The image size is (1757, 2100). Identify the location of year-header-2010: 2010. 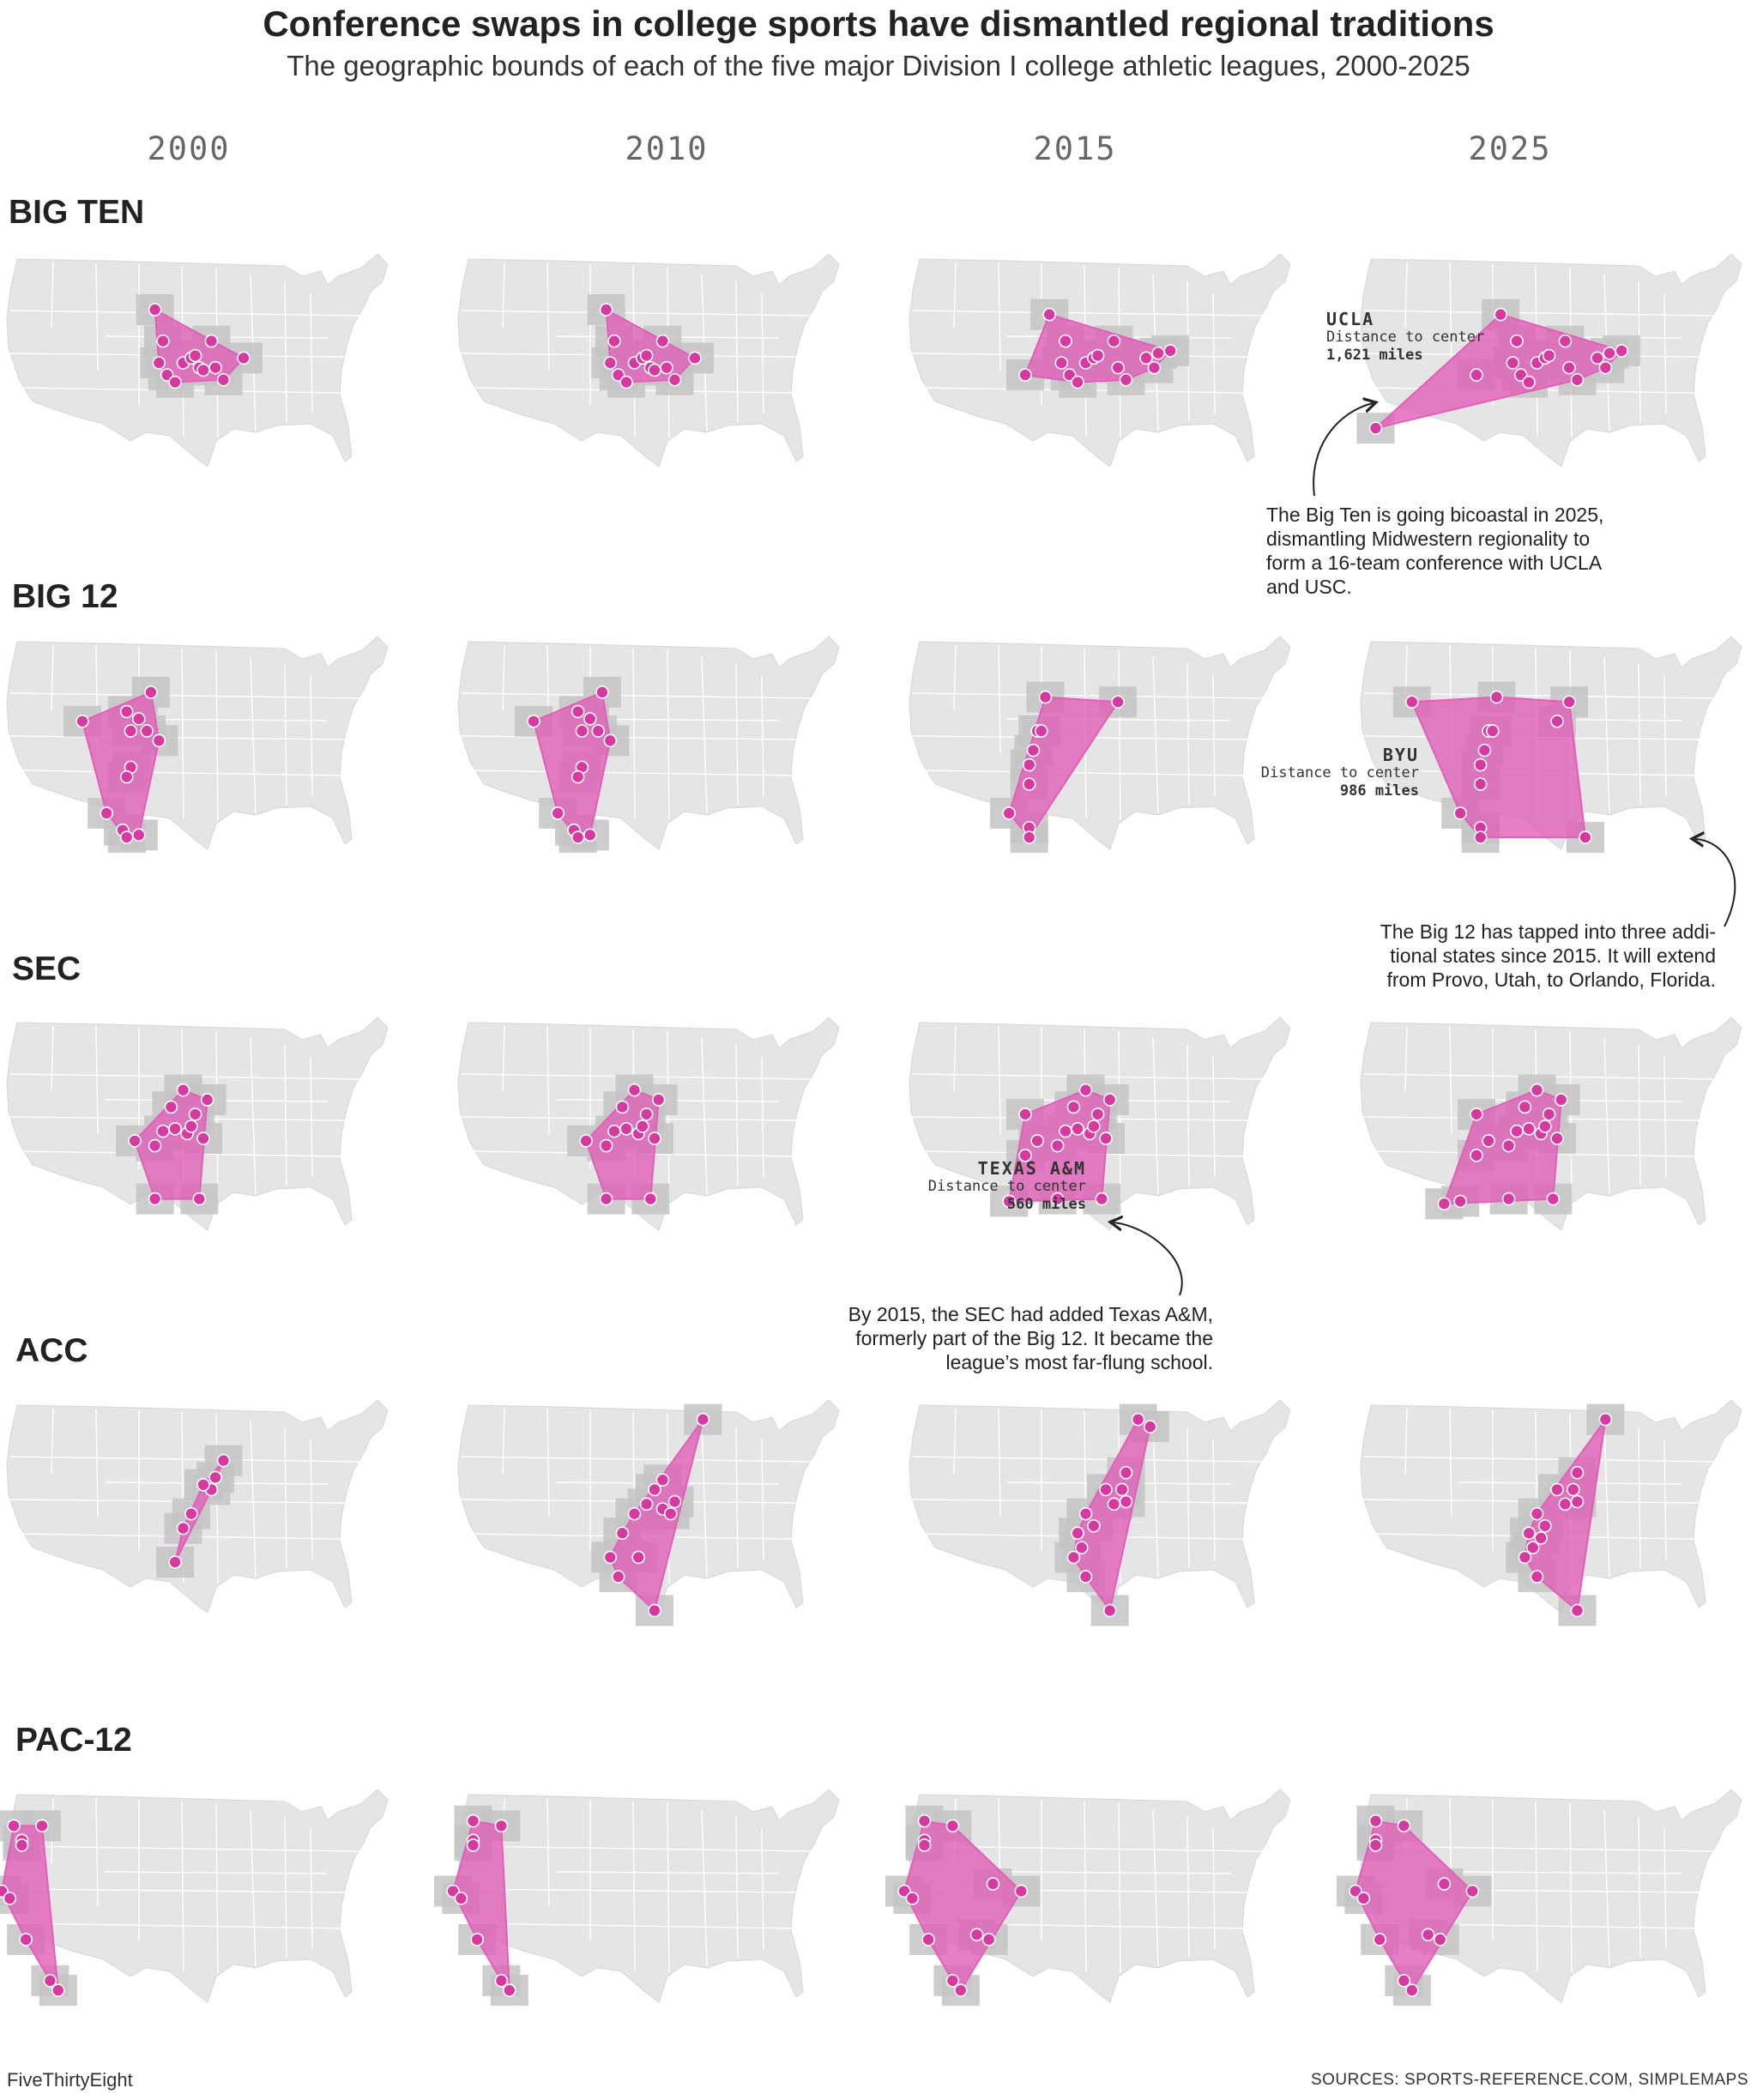
(667, 148).